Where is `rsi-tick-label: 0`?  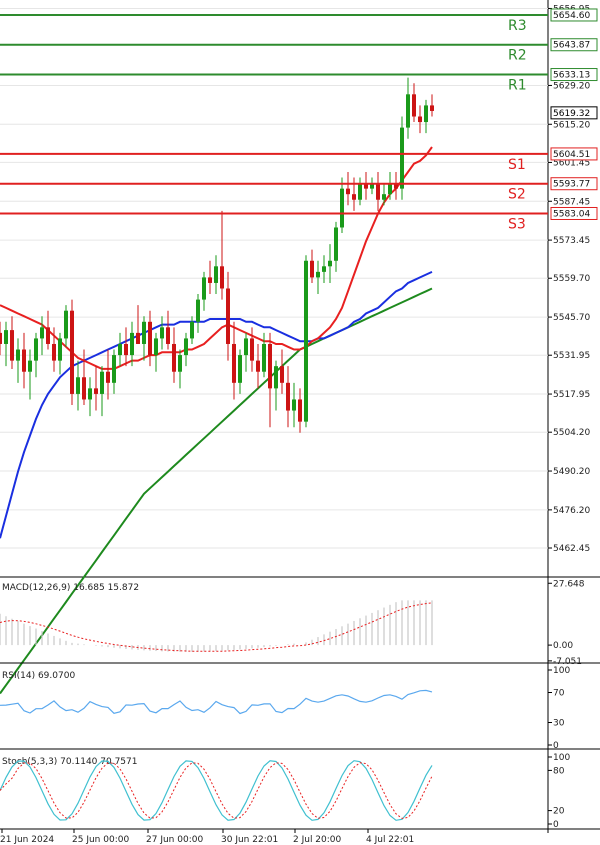
rsi-tick-label: 0 is located at coordinates (556, 746).